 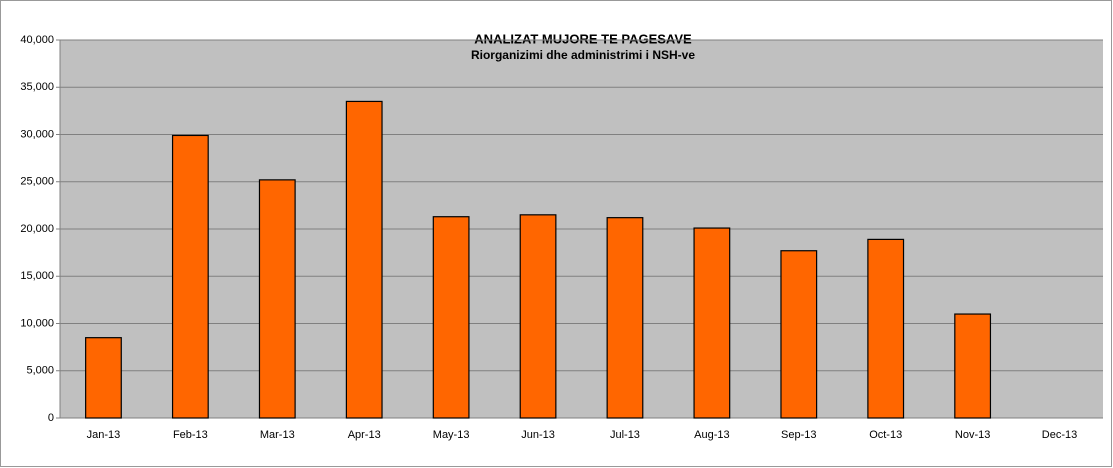 What do you see at coordinates (364, 435) in the screenshot?
I see `x-tick-label: Apr-13` at bounding box center [364, 435].